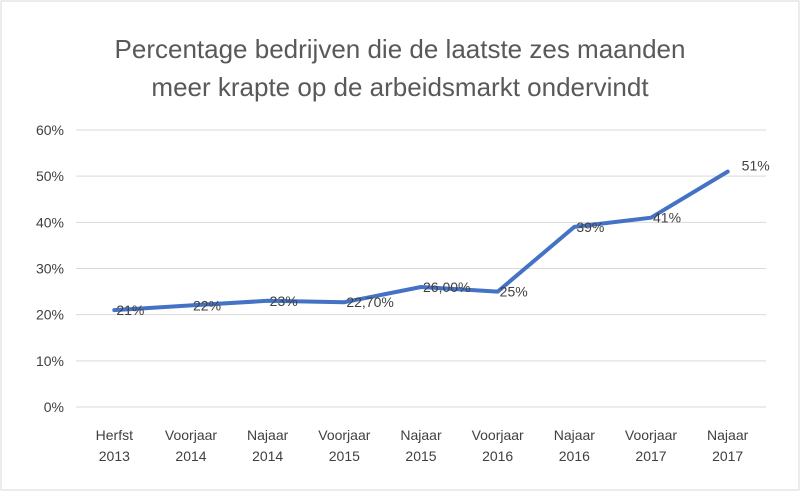 This screenshot has height=491, width=800. Describe the element at coordinates (651, 445) in the screenshot. I see `x-tick-label: Voorjaar 2017` at that location.